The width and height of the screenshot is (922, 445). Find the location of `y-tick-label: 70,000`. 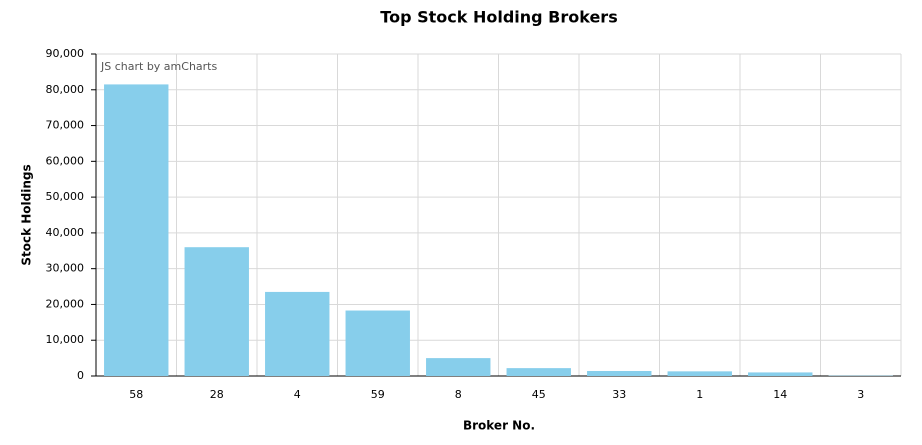

y-tick-label: 70,000 is located at coordinates (65, 125).